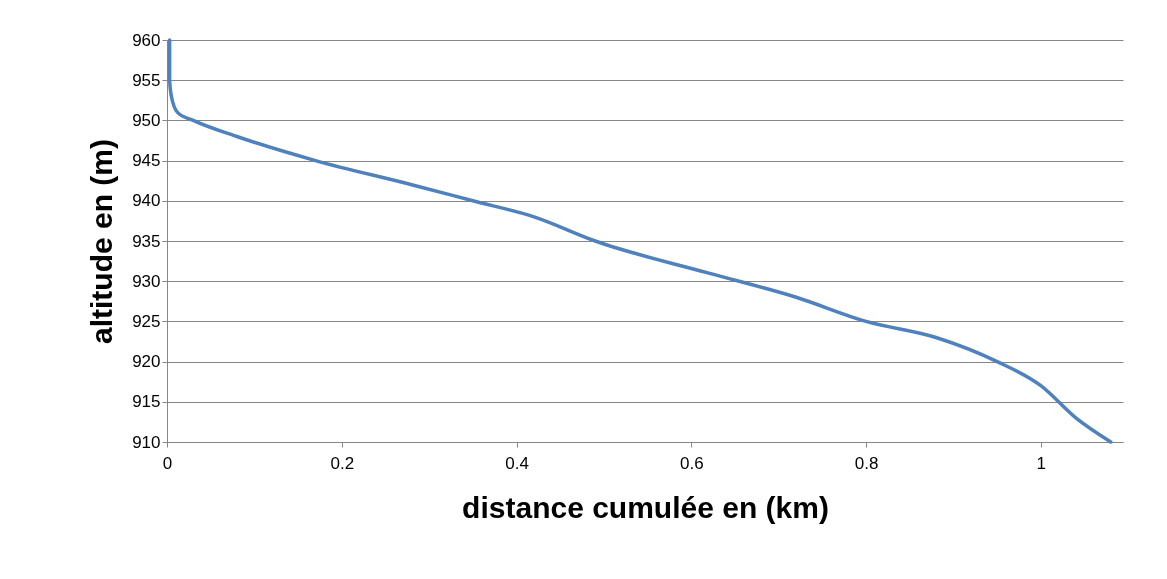 This screenshot has width=1167, height=579. I want to click on x-tick-label: 0, so click(167, 463).